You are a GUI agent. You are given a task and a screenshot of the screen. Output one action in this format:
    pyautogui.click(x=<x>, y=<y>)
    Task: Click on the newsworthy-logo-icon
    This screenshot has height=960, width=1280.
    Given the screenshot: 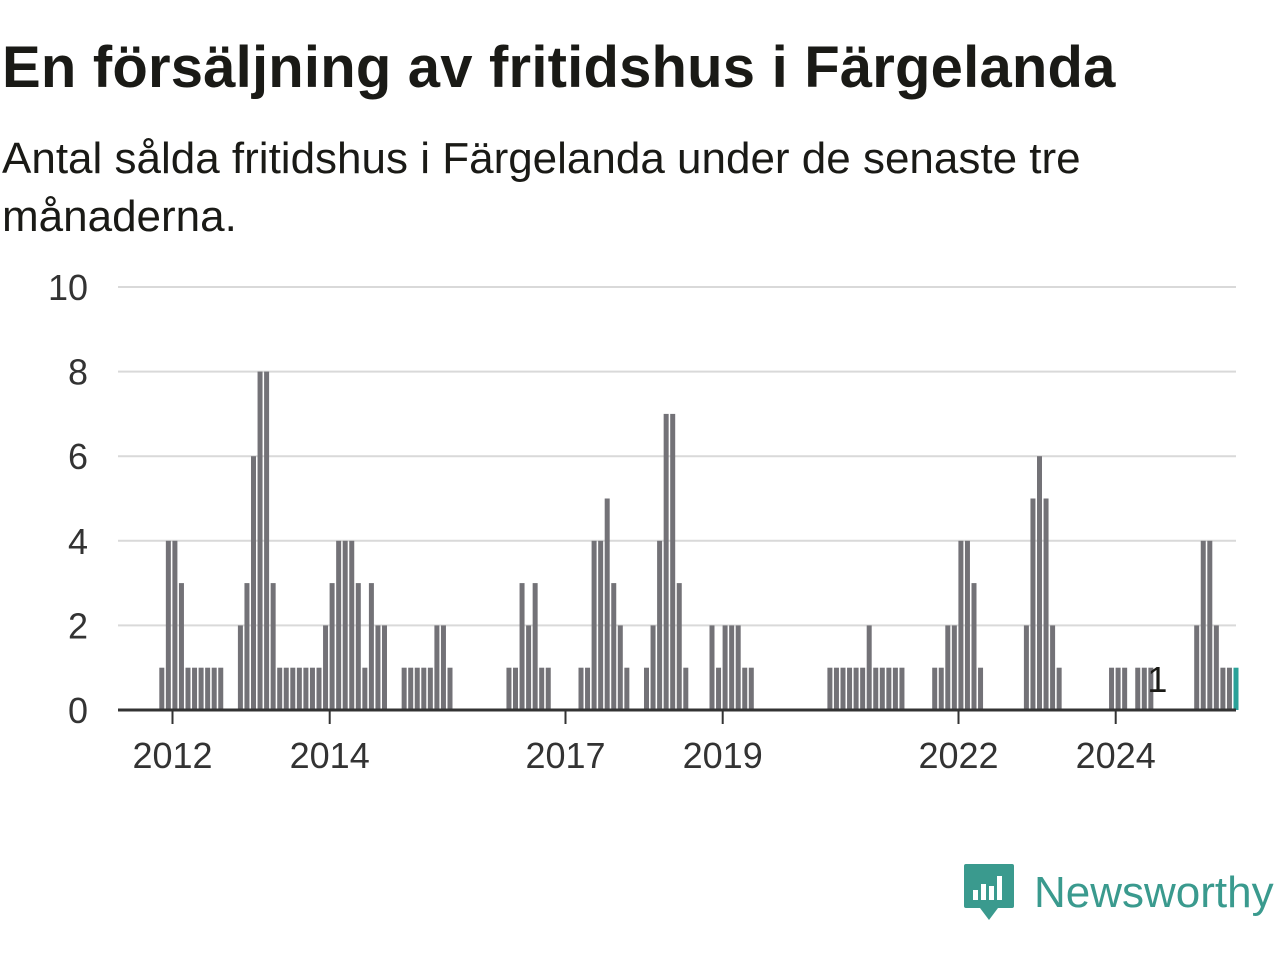 What is the action you would take?
    pyautogui.click(x=989, y=892)
    